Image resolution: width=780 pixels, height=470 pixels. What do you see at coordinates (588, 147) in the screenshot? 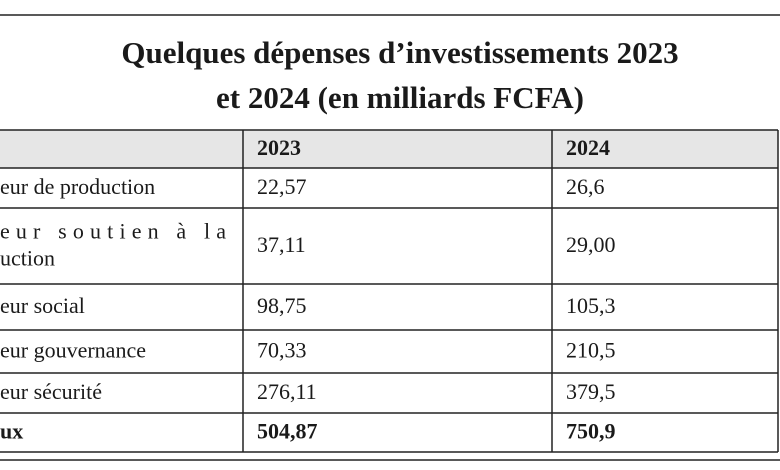
I see `header-cell: 2024` at bounding box center [588, 147].